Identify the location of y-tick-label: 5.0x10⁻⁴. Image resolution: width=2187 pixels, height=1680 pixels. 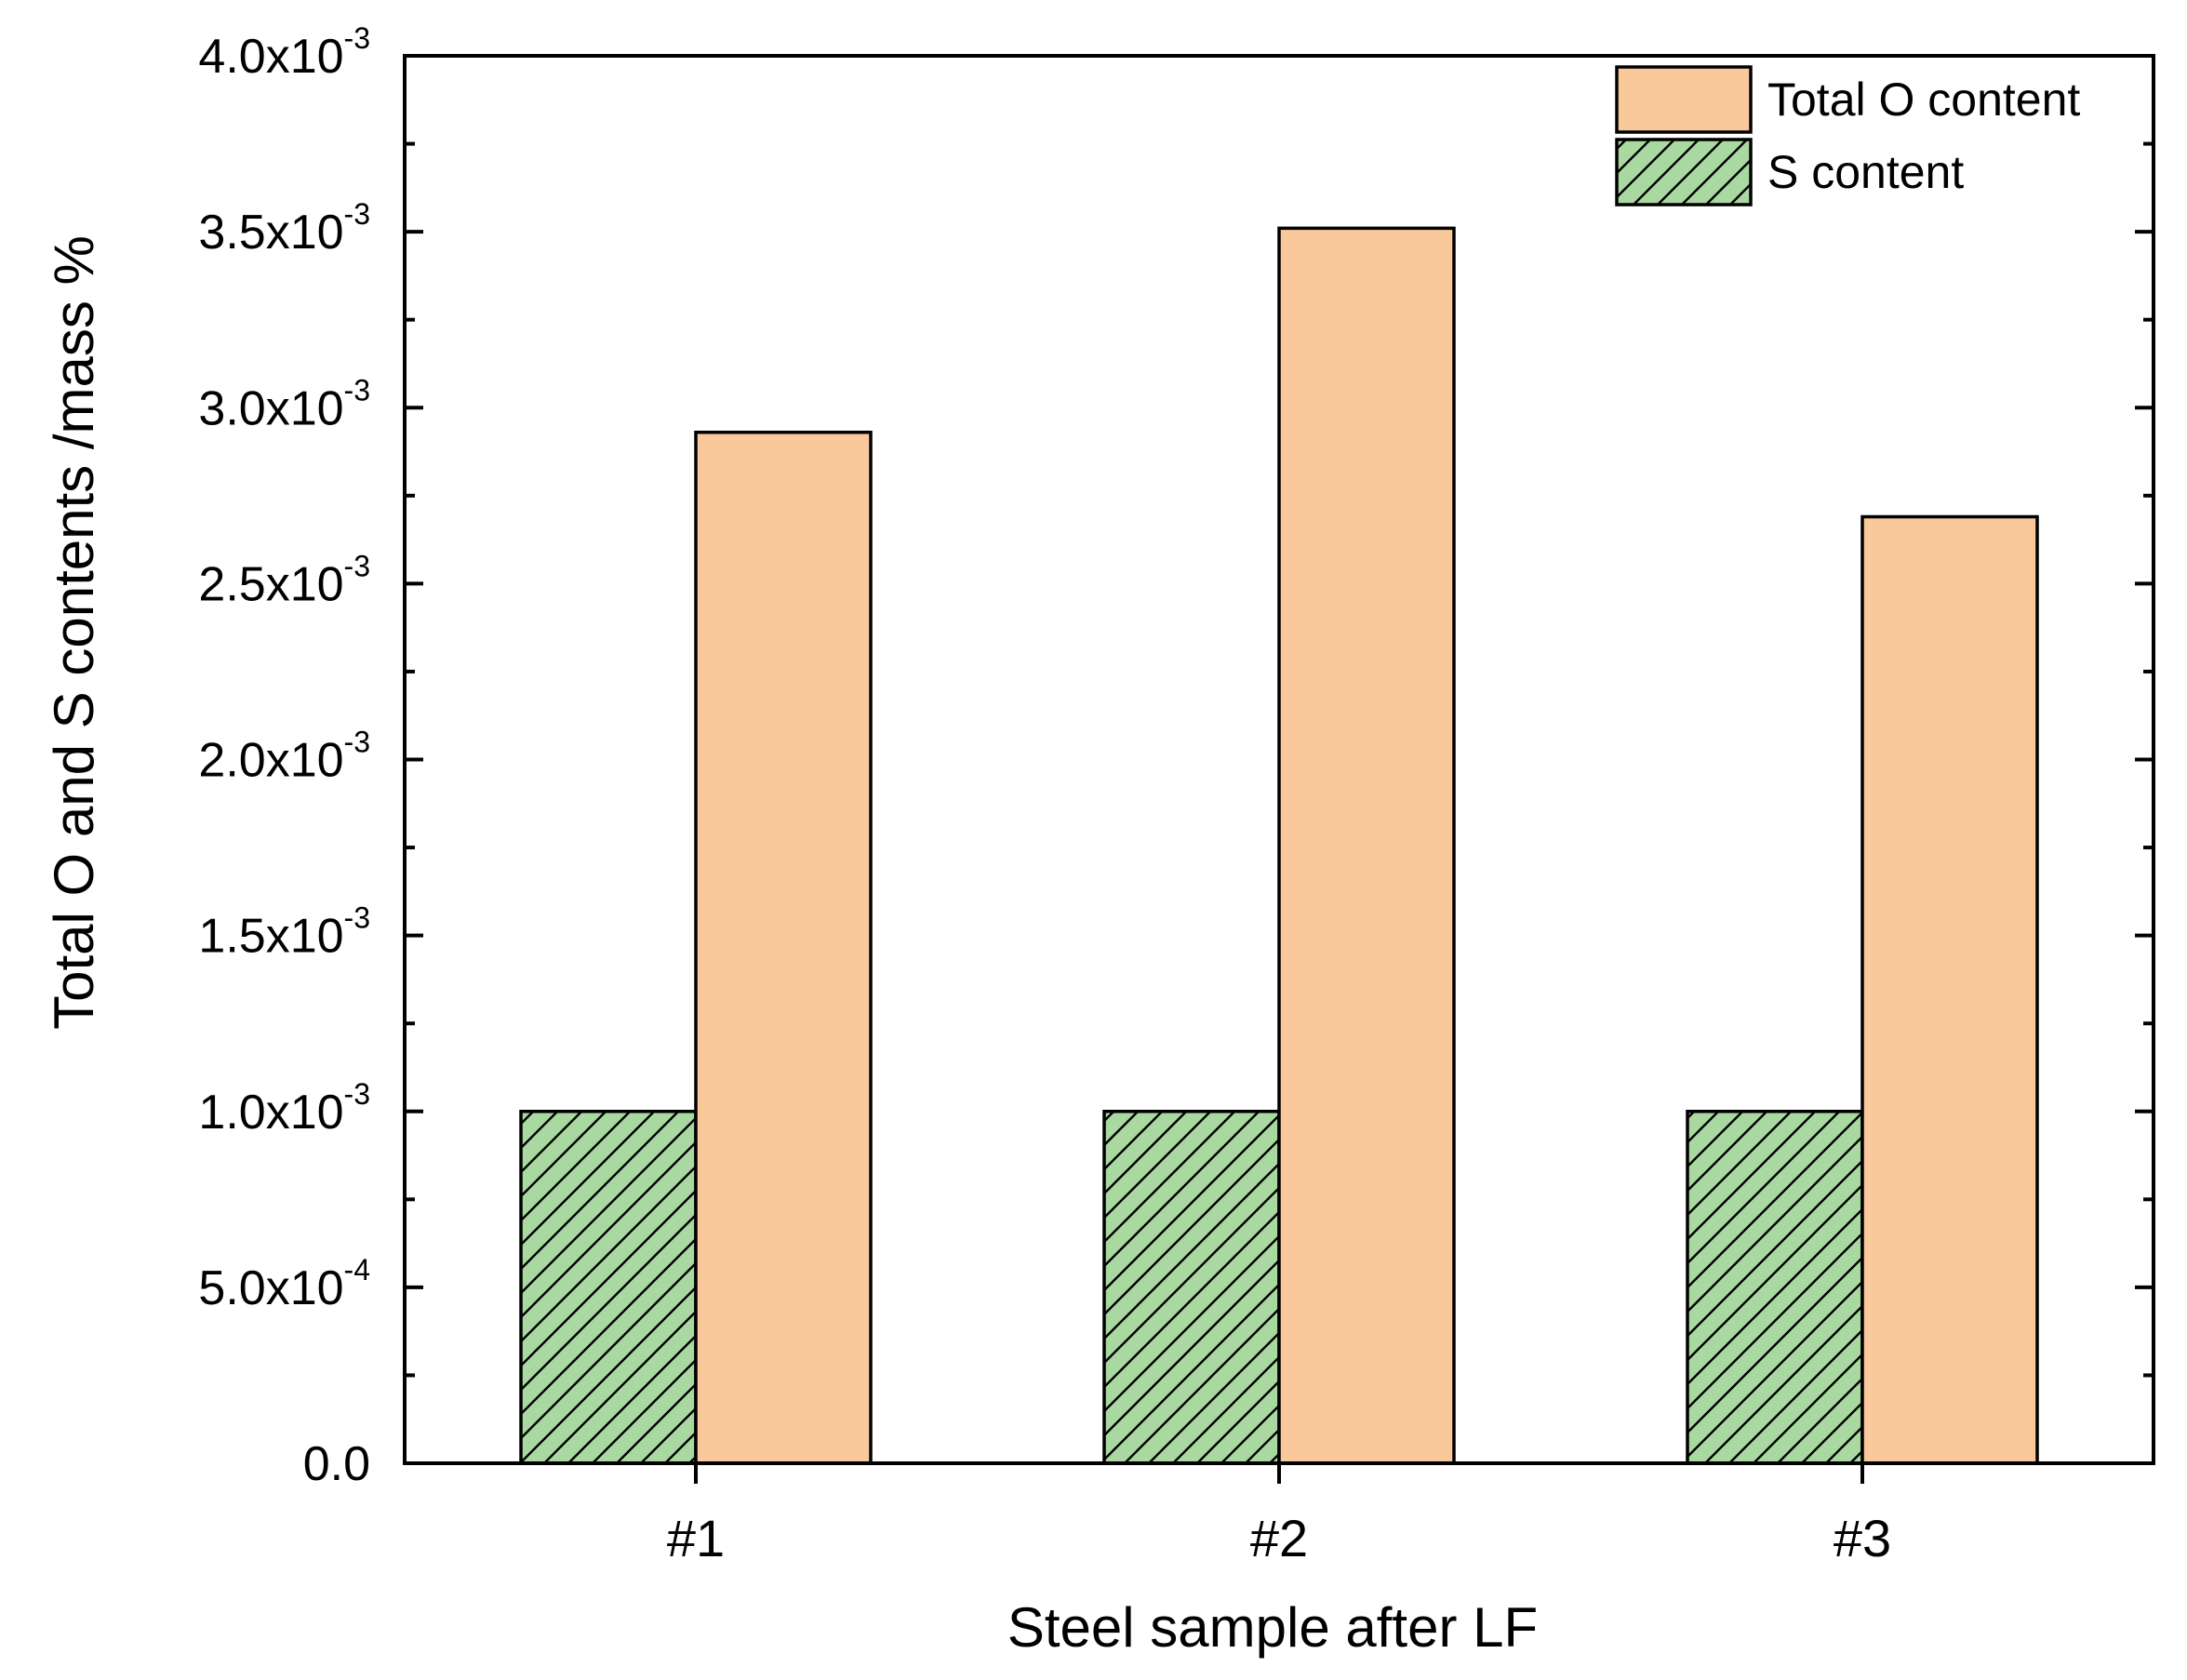
(284, 1284).